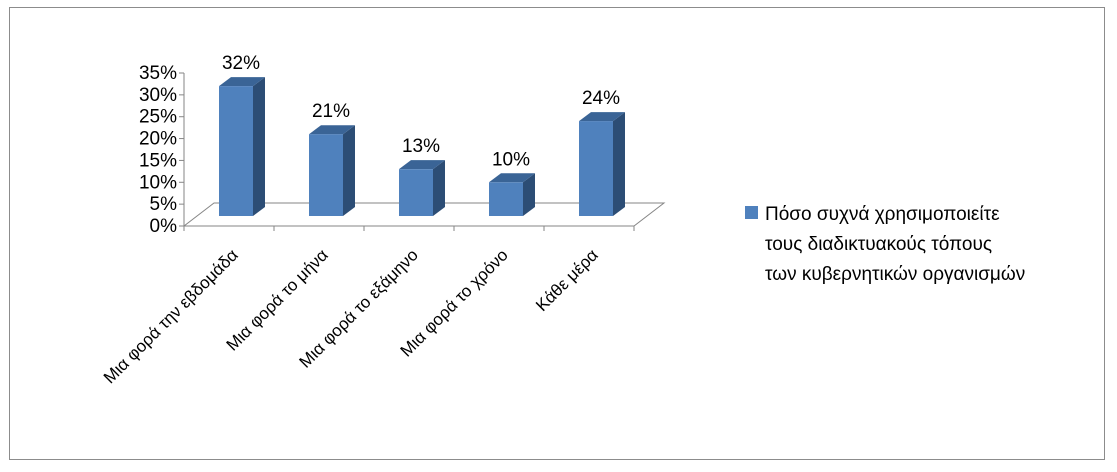 The width and height of the screenshot is (1117, 472). What do you see at coordinates (158, 117) in the screenshot?
I see `y-tick-label: 25%` at bounding box center [158, 117].